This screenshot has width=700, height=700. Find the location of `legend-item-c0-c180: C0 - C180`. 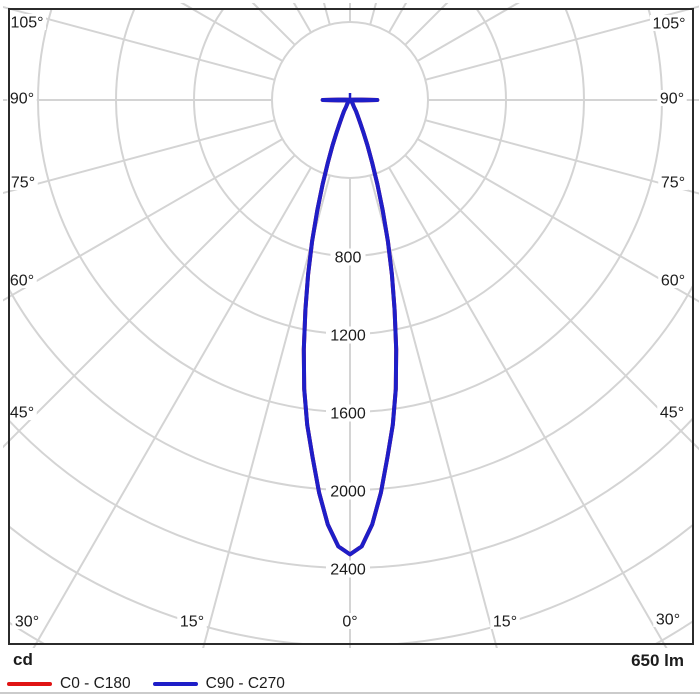

legend-item-c0-c180: C0 - C180 is located at coordinates (69, 684).